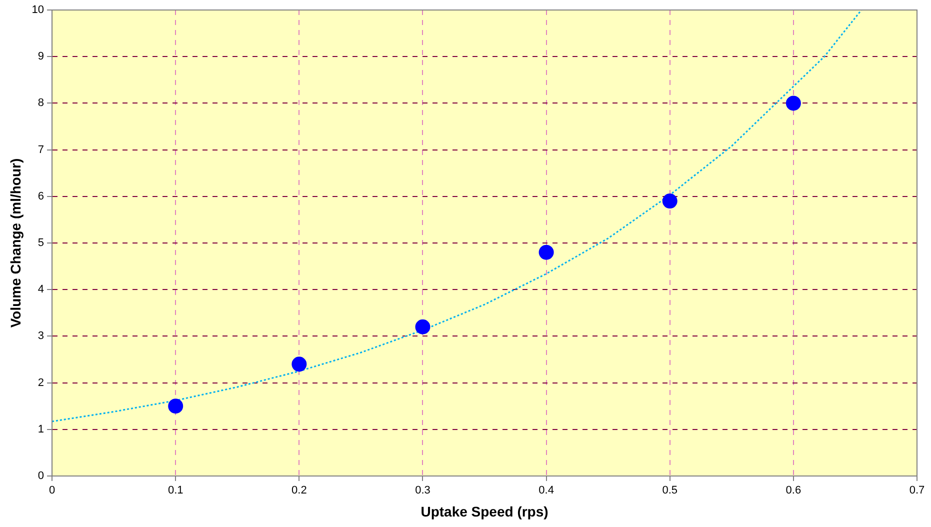  Describe the element at coordinates (670, 490) in the screenshot. I see `x-tick-label: 0.5` at that location.